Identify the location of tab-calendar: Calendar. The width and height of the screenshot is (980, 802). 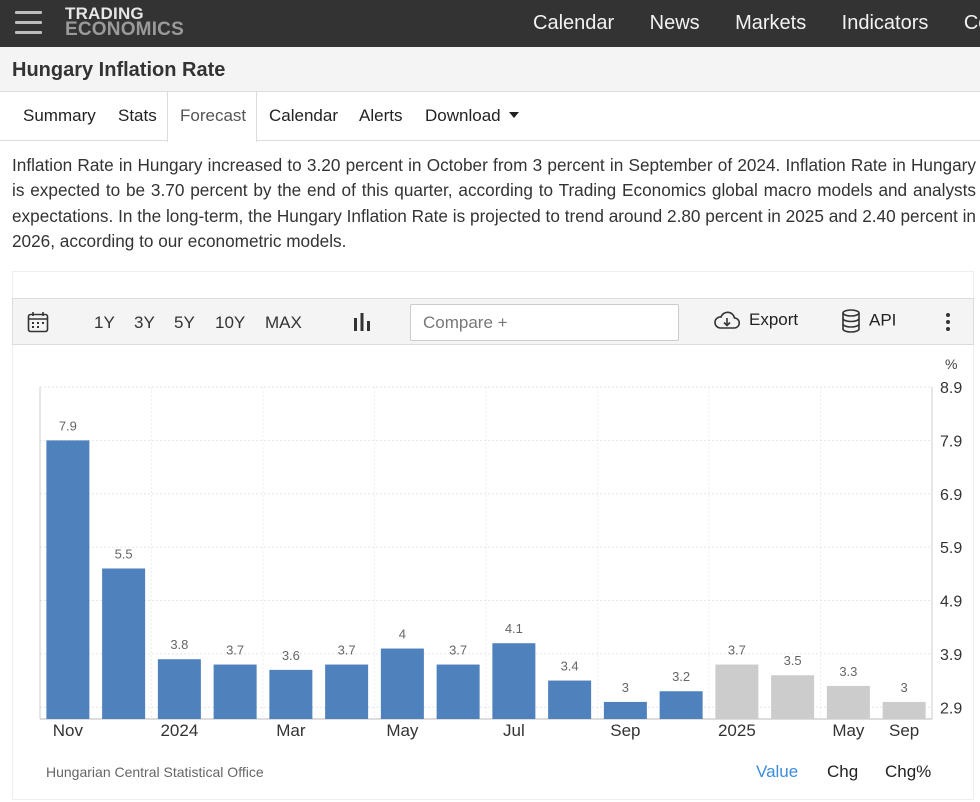
(303, 115).